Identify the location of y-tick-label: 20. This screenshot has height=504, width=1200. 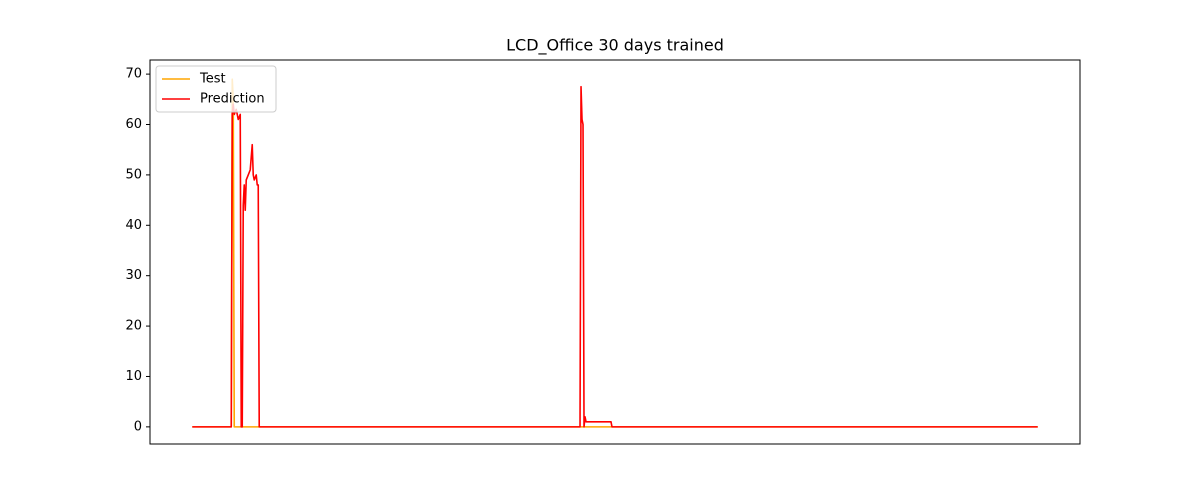
(133, 326).